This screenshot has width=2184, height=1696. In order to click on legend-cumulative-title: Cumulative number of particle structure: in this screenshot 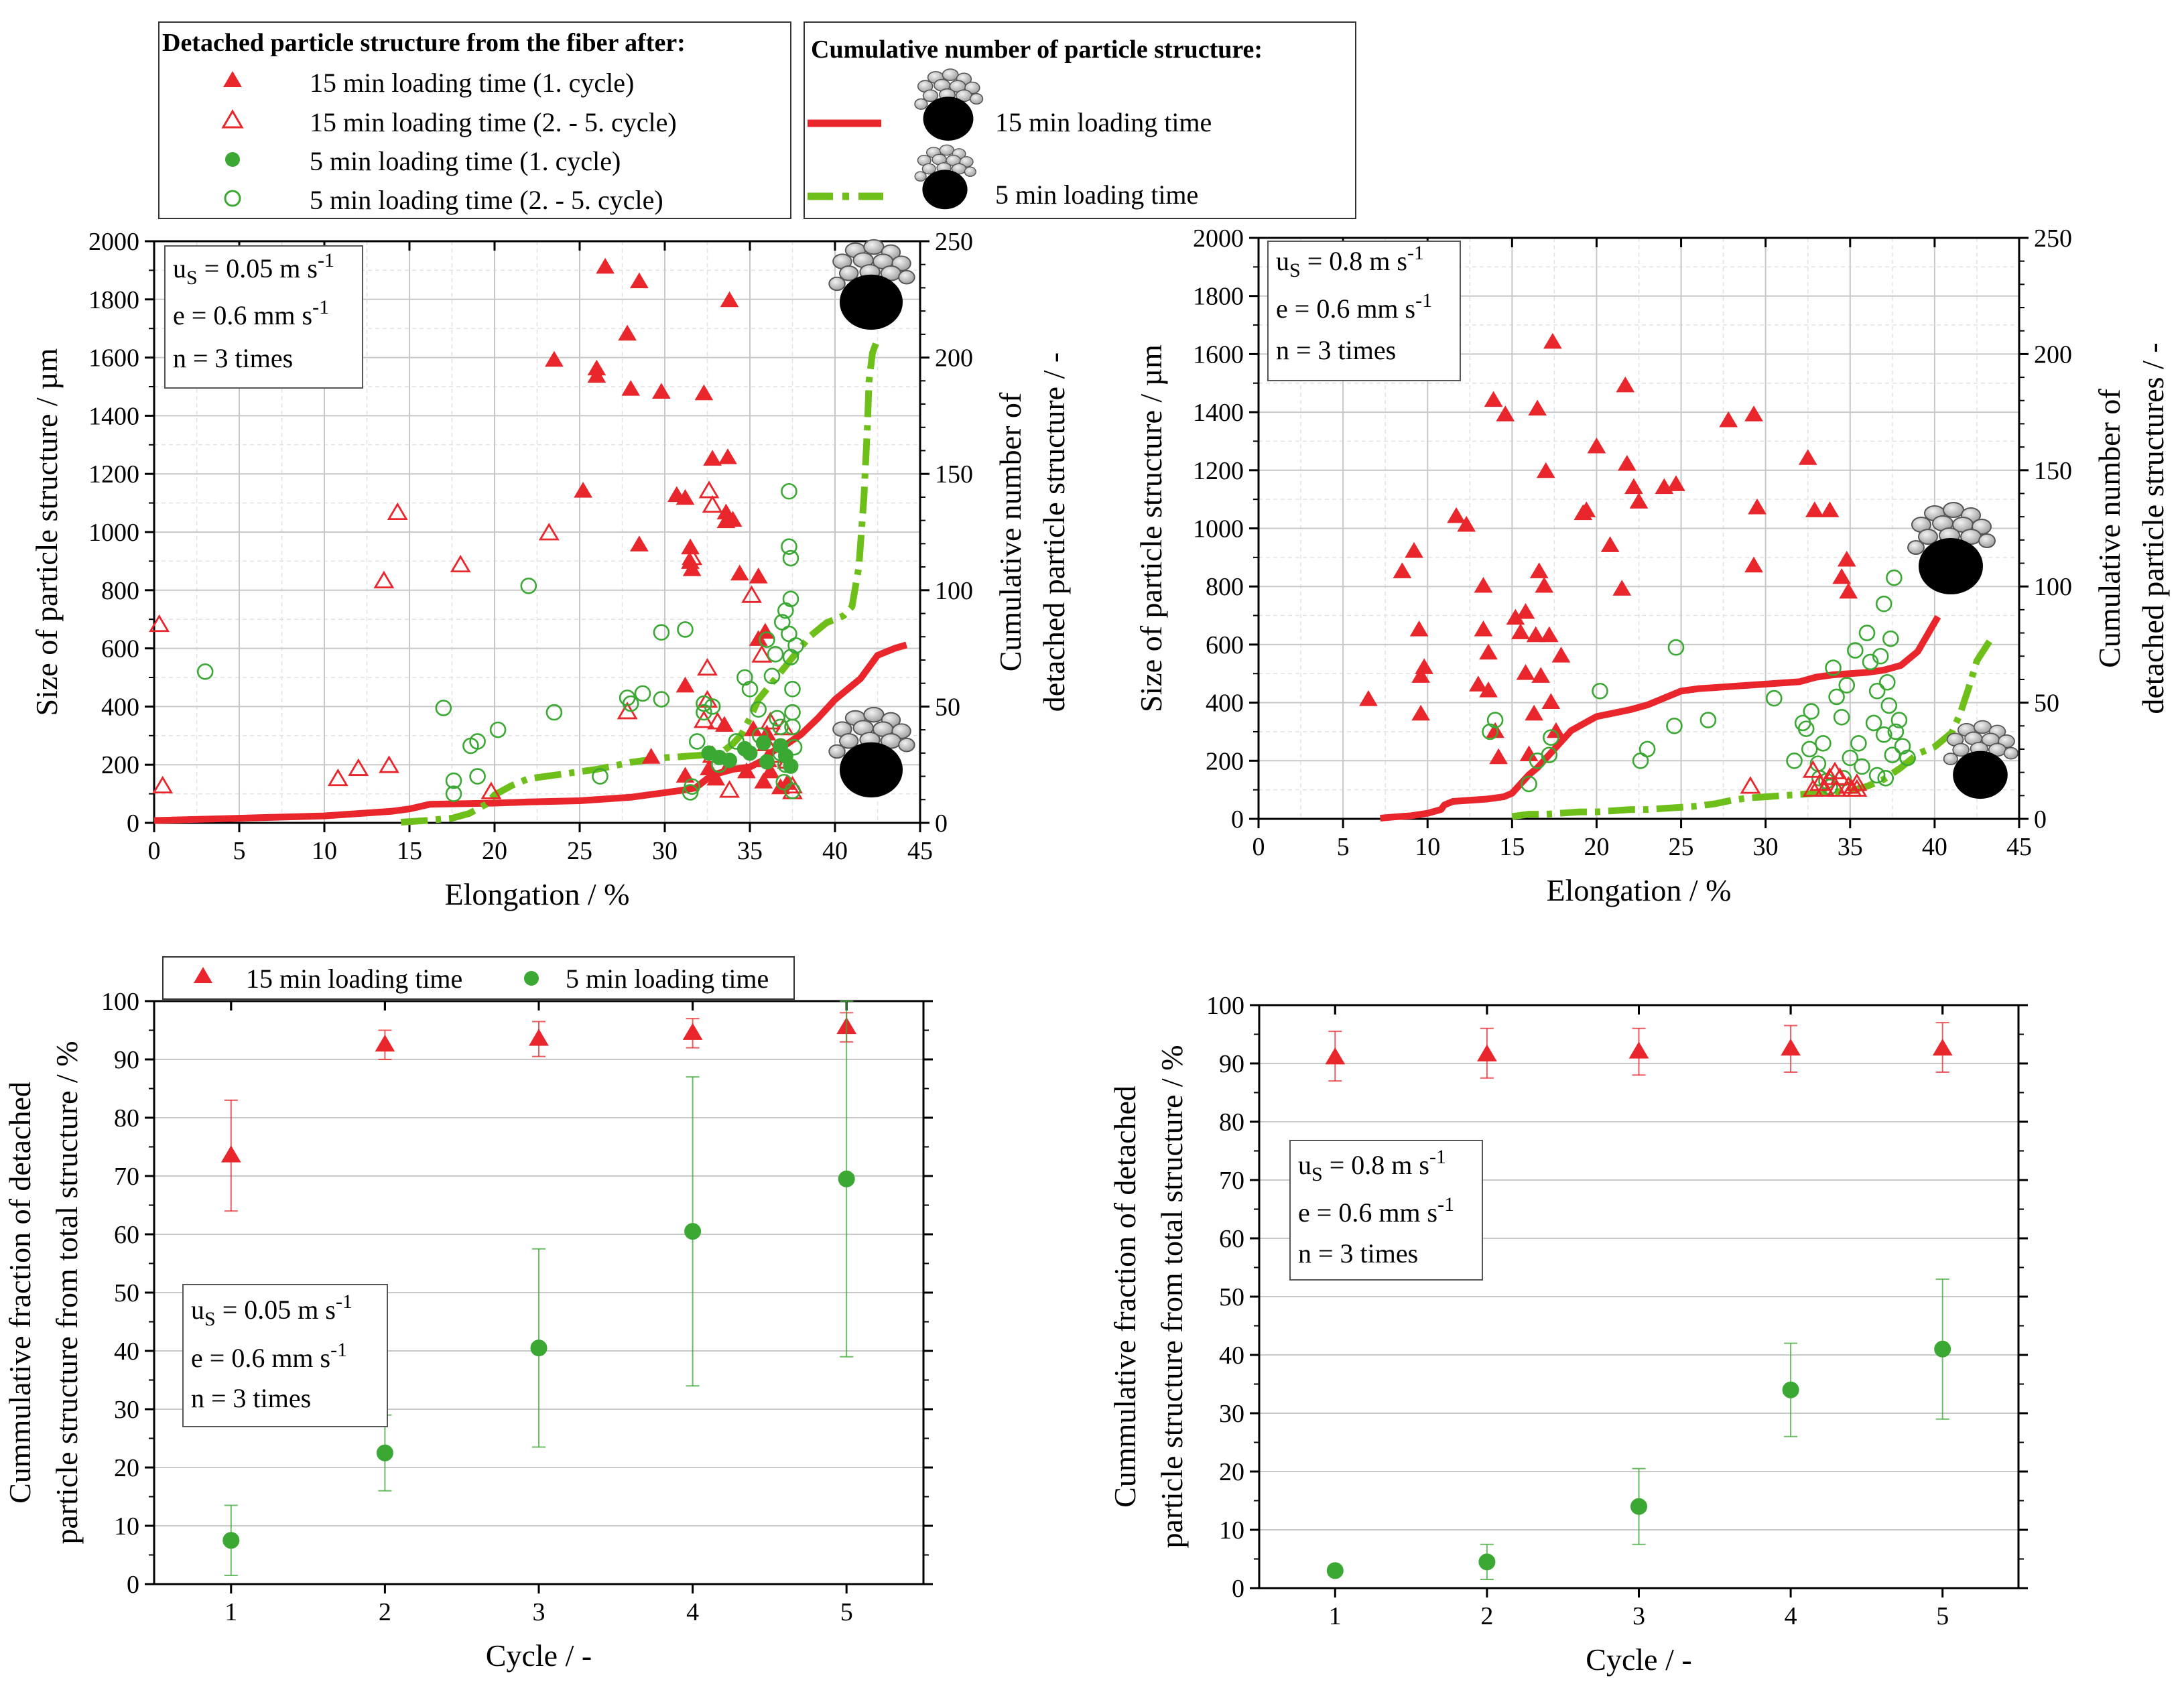, I will do `click(1037, 50)`.